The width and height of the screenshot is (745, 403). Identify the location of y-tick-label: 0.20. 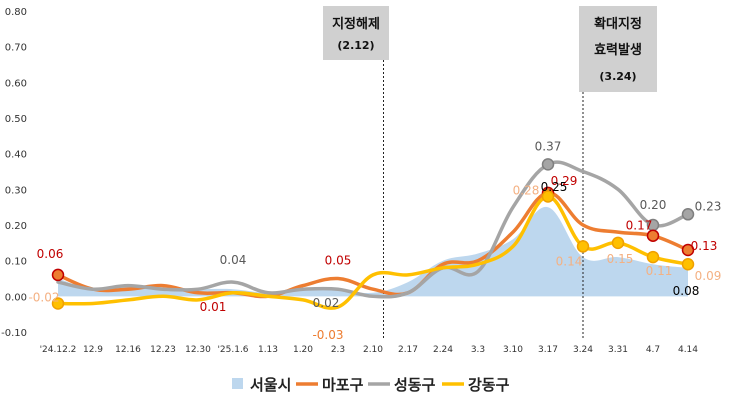
(16, 226).